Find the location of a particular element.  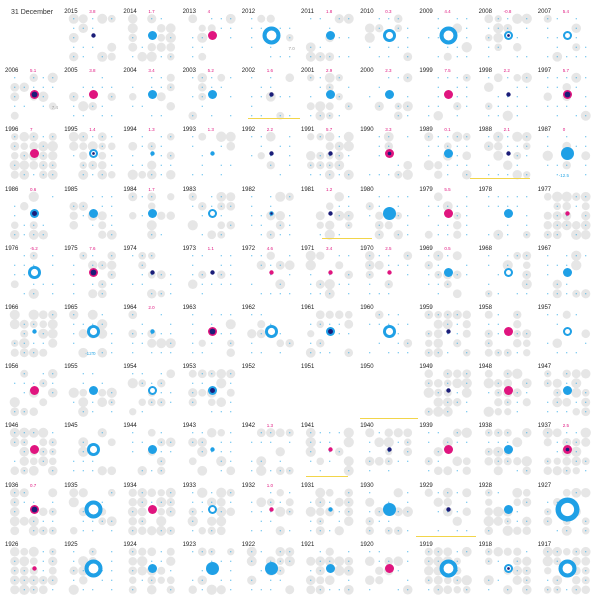

top-value-label: -5.2 is located at coordinates (34, 248).